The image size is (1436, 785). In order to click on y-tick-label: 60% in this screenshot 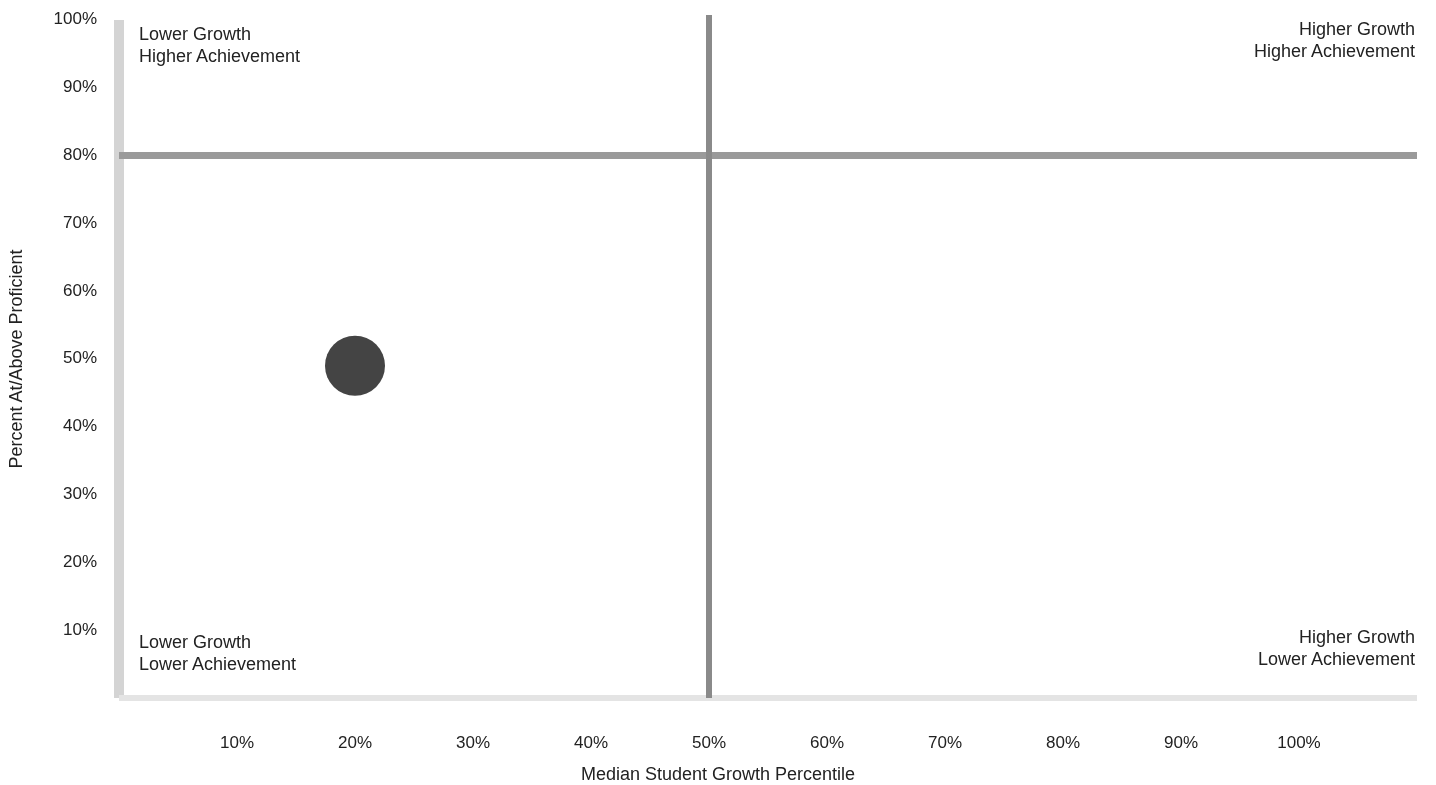, I will do `click(79, 290)`.